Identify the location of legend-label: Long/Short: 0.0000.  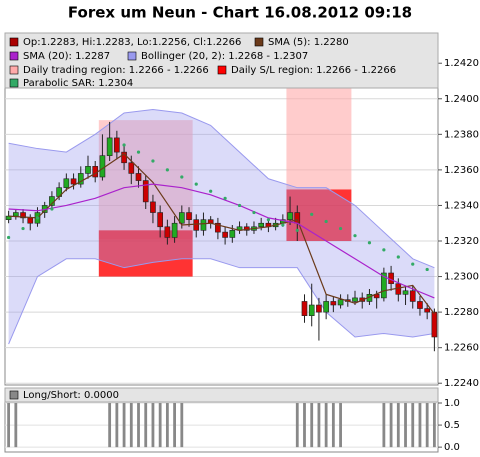
(71, 395).